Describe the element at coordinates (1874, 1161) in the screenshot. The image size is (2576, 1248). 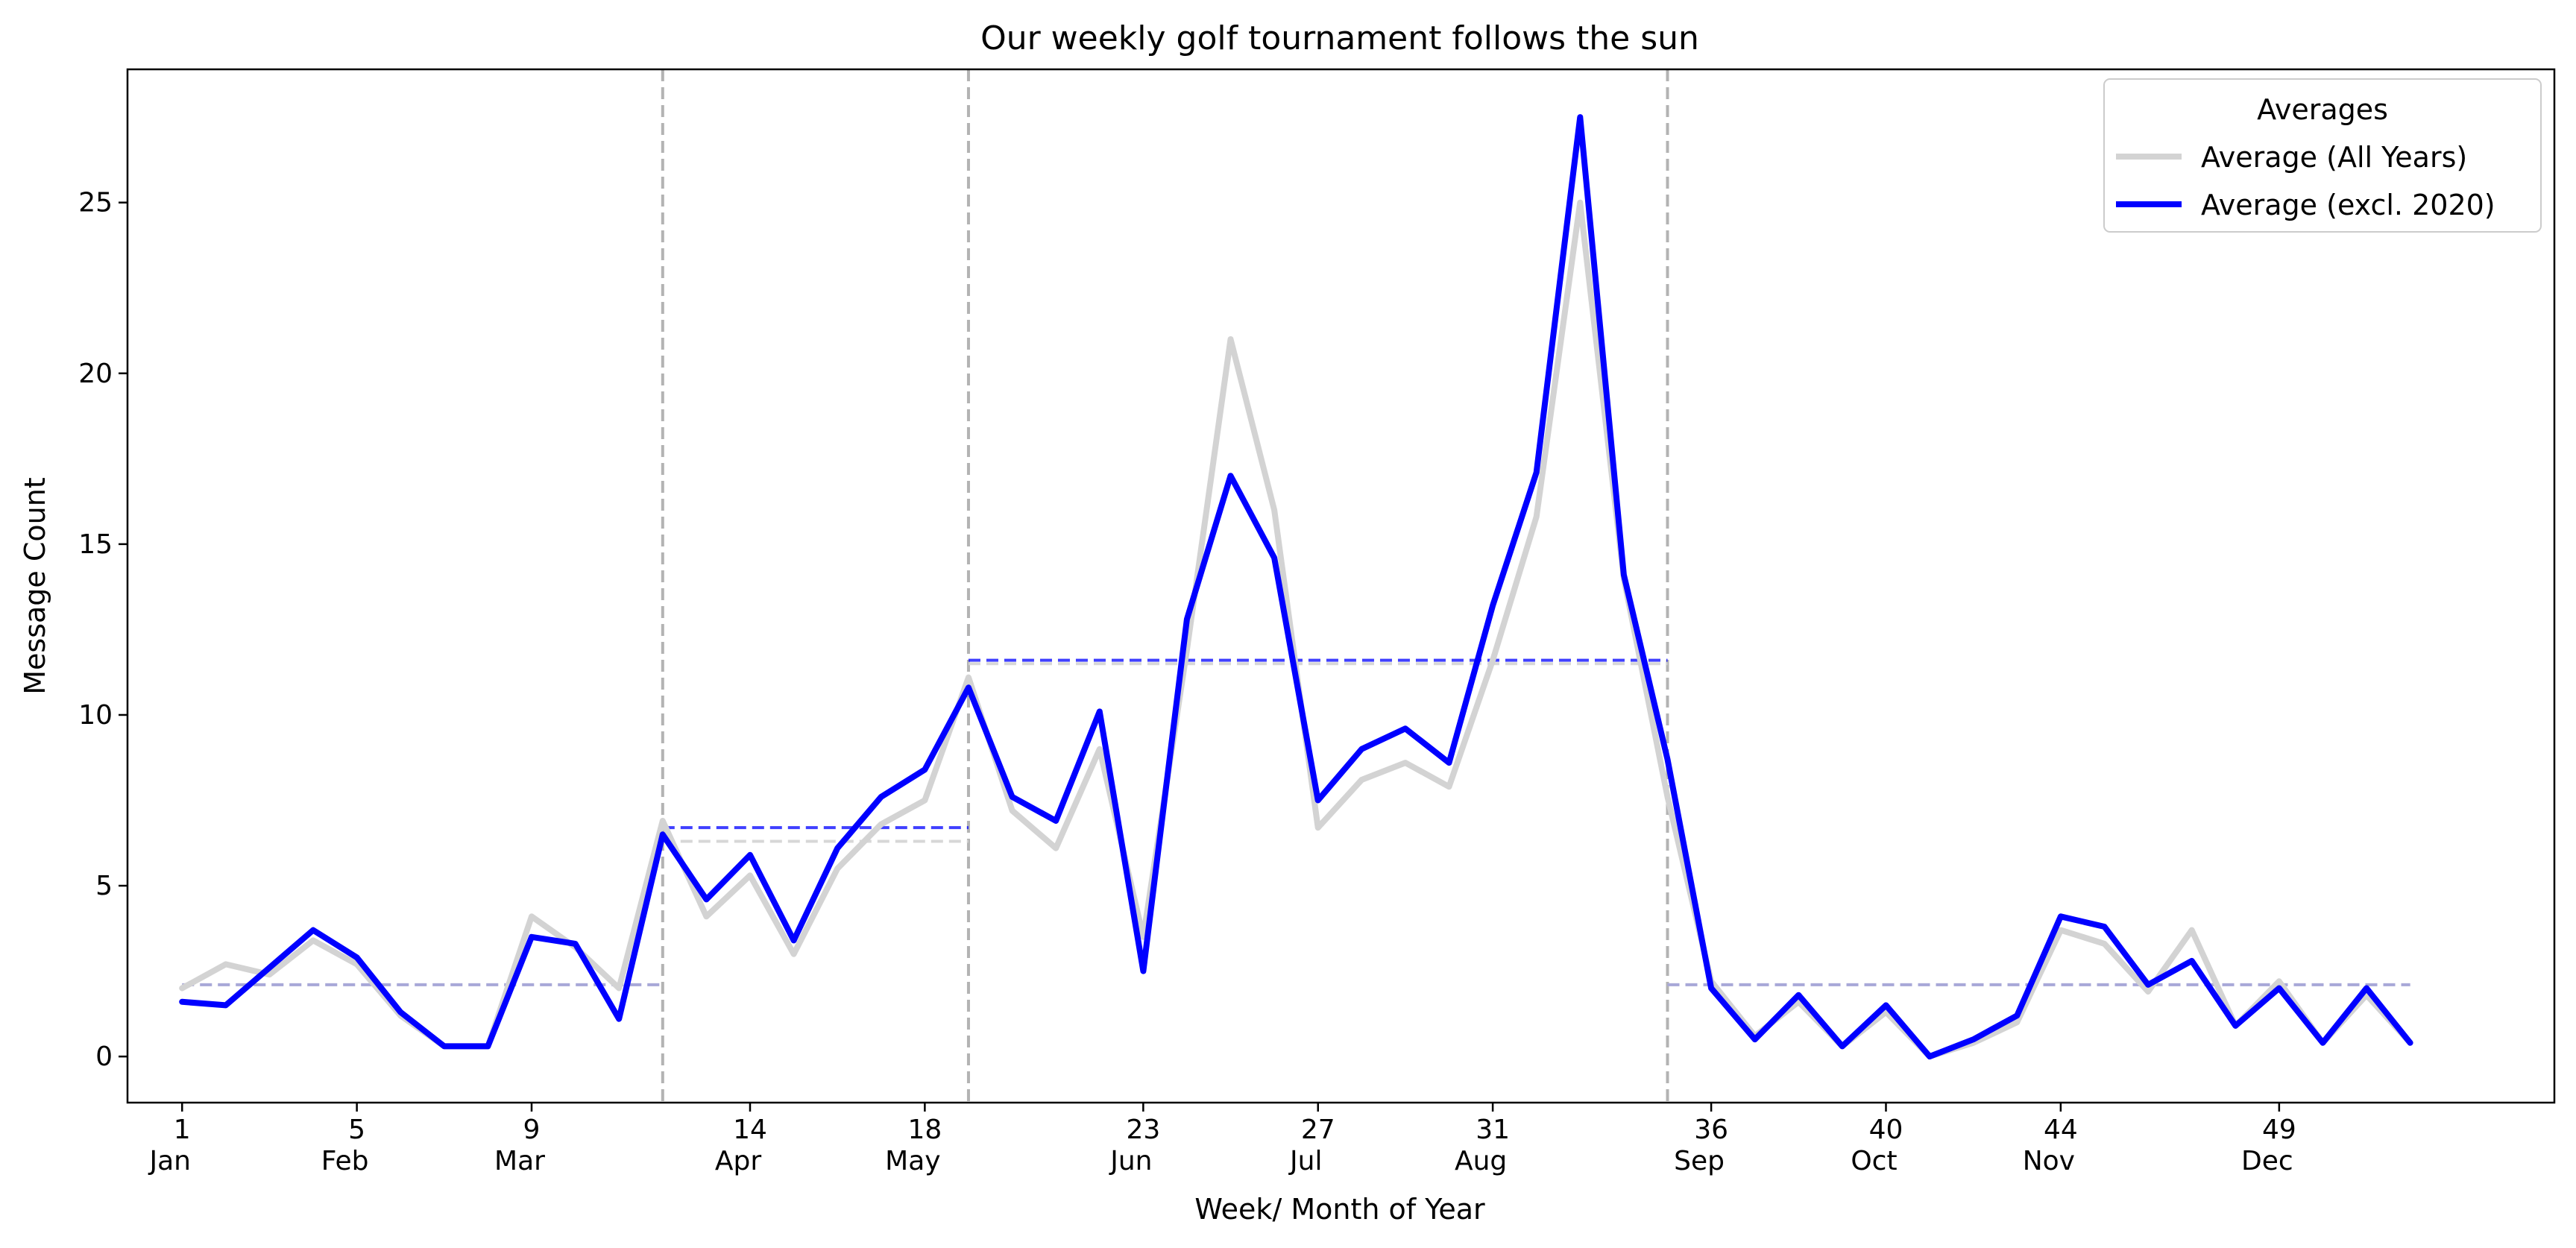
I see `x-tick-month-label: Oct` at that location.